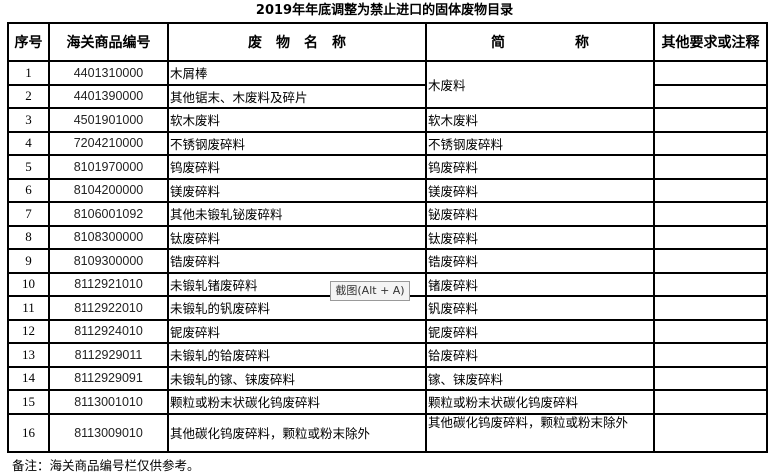 Image resolution: width=769 pixels, height=474 pixels. I want to click on serial-cell: 5, so click(28, 167).